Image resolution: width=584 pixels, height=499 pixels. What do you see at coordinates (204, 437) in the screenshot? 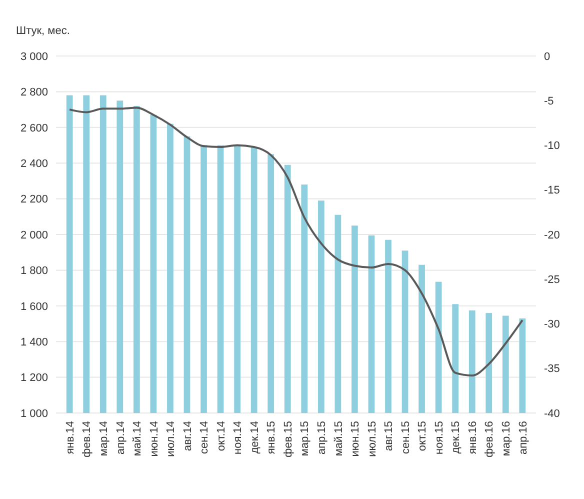
I see `x-tick-label: сен.14` at bounding box center [204, 437].